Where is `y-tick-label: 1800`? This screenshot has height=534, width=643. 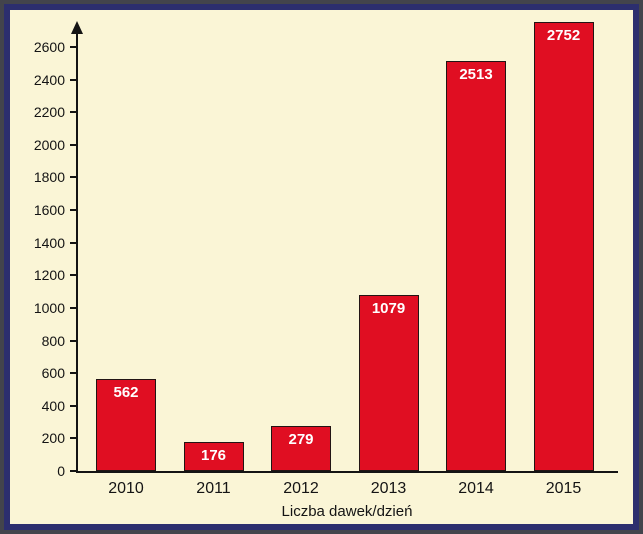 y-tick-label: 1800 is located at coordinates (49, 177).